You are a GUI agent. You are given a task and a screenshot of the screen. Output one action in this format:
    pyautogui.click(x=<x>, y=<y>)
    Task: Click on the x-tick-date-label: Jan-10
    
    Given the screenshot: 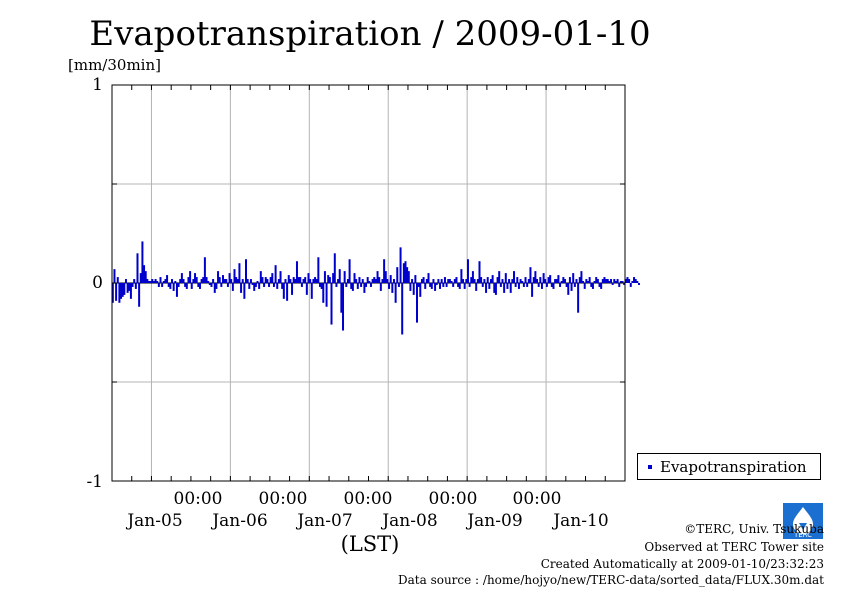 What is the action you would take?
    pyautogui.click(x=581, y=521)
    